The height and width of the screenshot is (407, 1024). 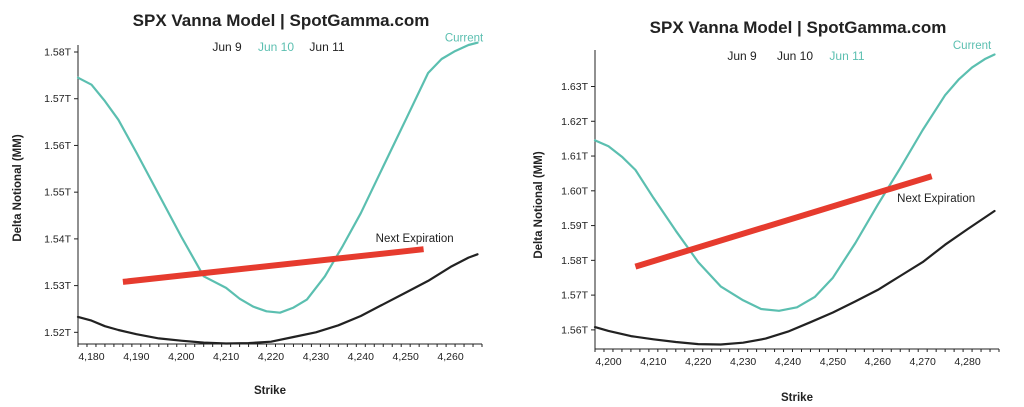 I want to click on x-tick-label: 4,270, so click(x=923, y=362).